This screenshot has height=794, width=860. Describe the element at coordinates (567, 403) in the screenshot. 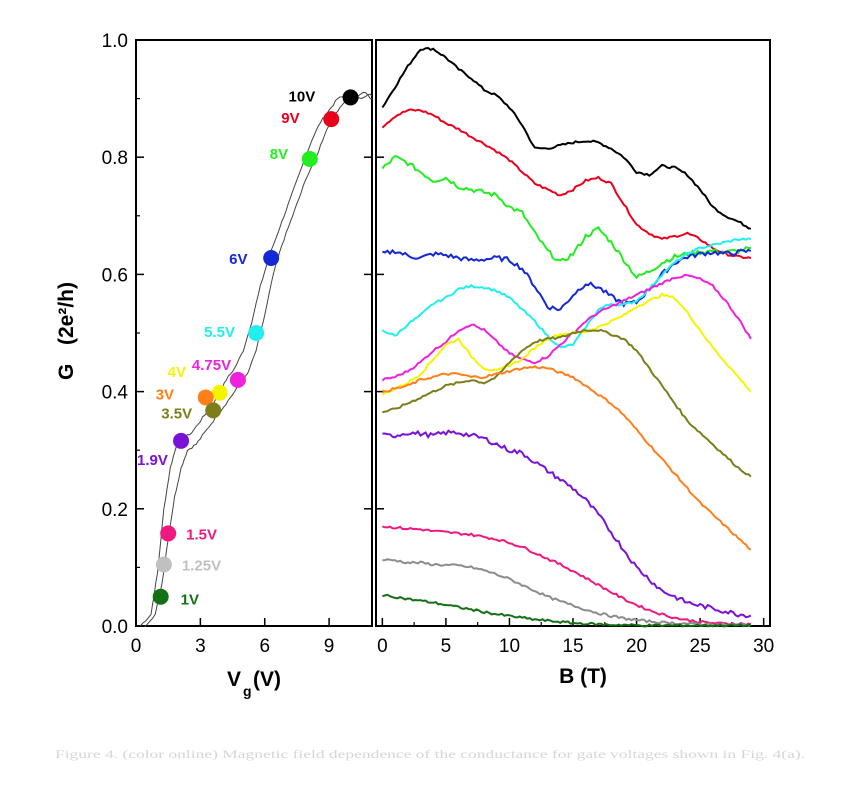

I see `series-line-3.5V` at that location.